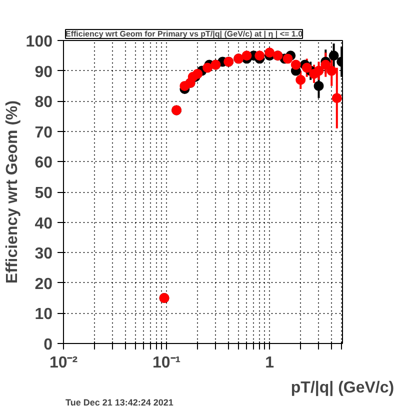 The width and height of the screenshot is (400, 409). What do you see at coordinates (342, 388) in the screenshot?
I see `x-axis-title: pT/|q| (GeV/c)` at bounding box center [342, 388].